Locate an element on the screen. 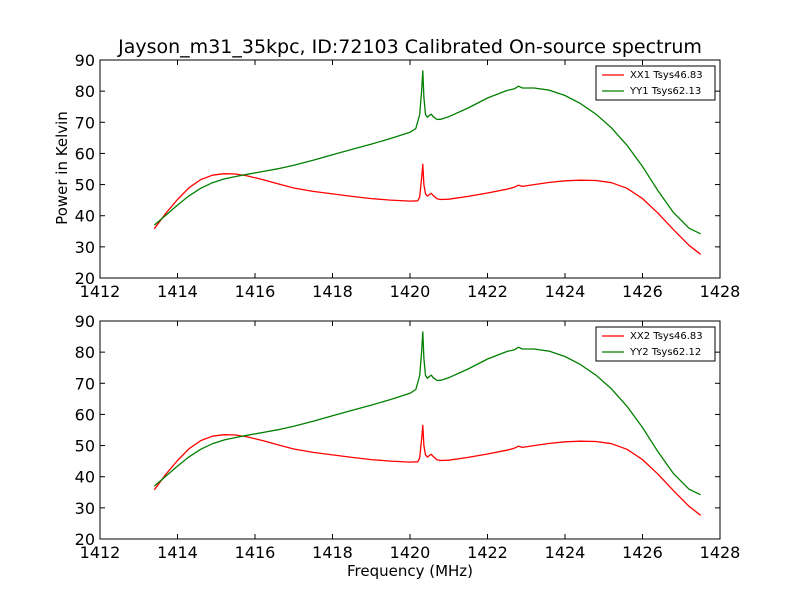 This screenshot has height=604, width=800. series-line-xx2 is located at coordinates (427, 470).